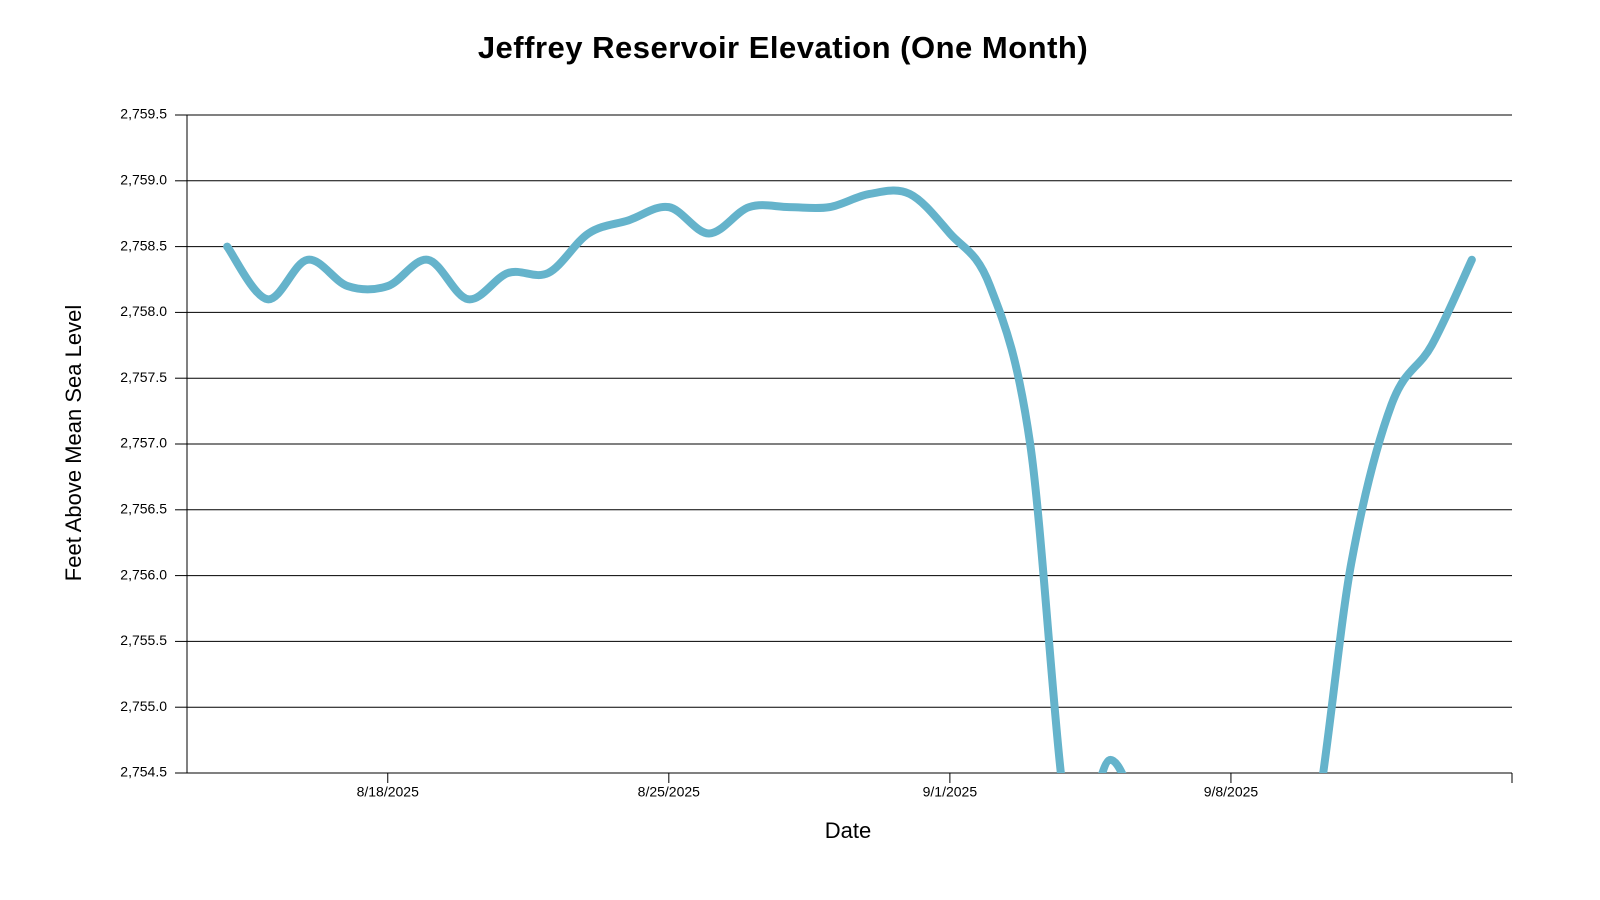 Image resolution: width=1600 pixels, height=900 pixels. I want to click on x-tick-label: 9/8/2025, so click(1231, 792).